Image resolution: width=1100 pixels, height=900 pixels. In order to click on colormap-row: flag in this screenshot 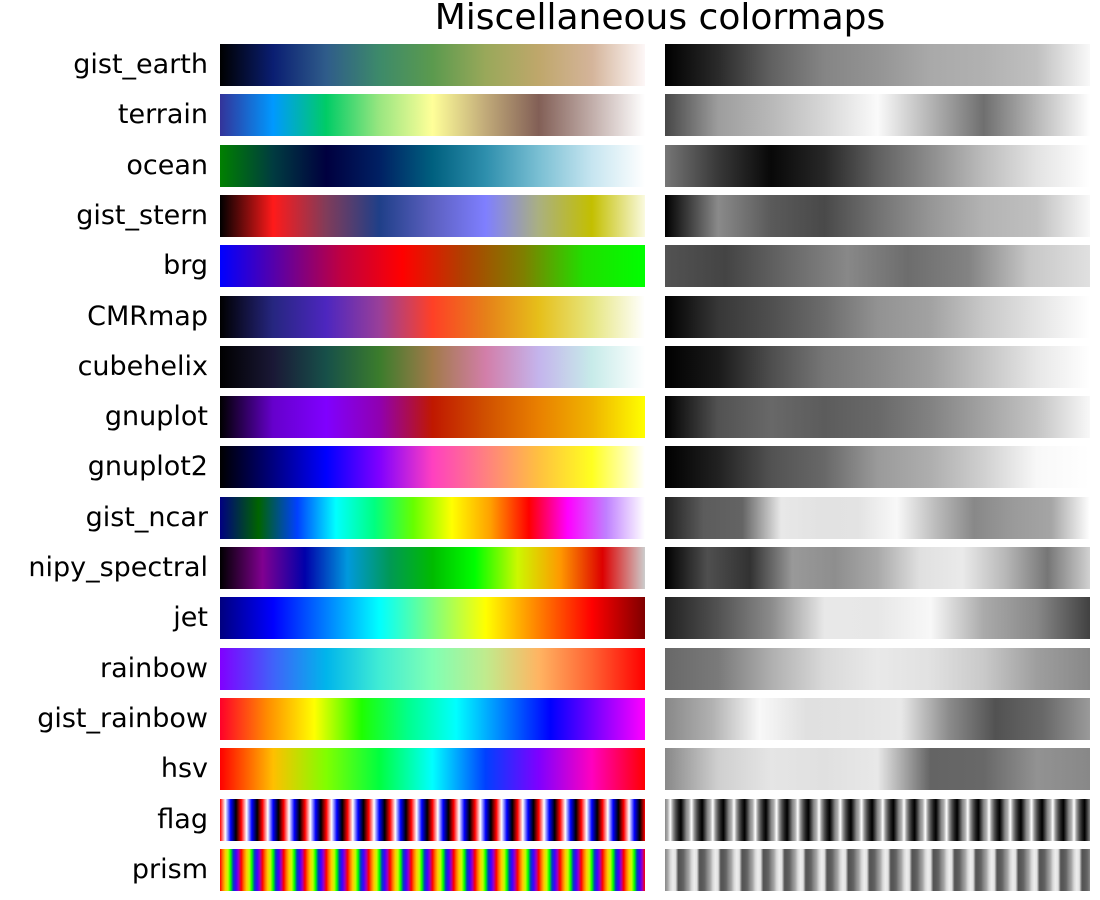, I will do `click(550, 820)`.